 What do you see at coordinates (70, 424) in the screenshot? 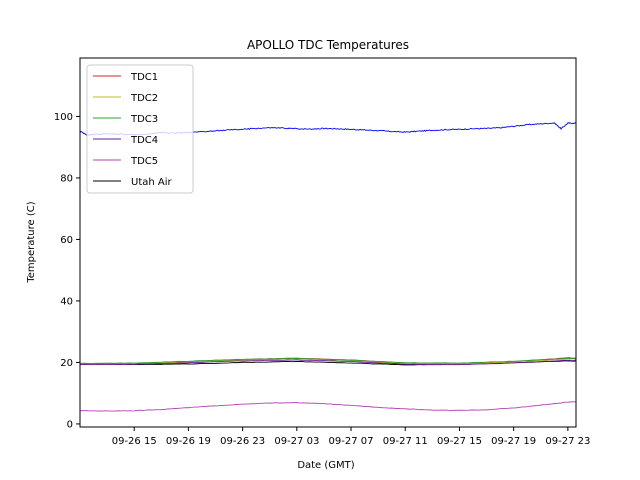
I see `y-tick-label: 0` at bounding box center [70, 424].